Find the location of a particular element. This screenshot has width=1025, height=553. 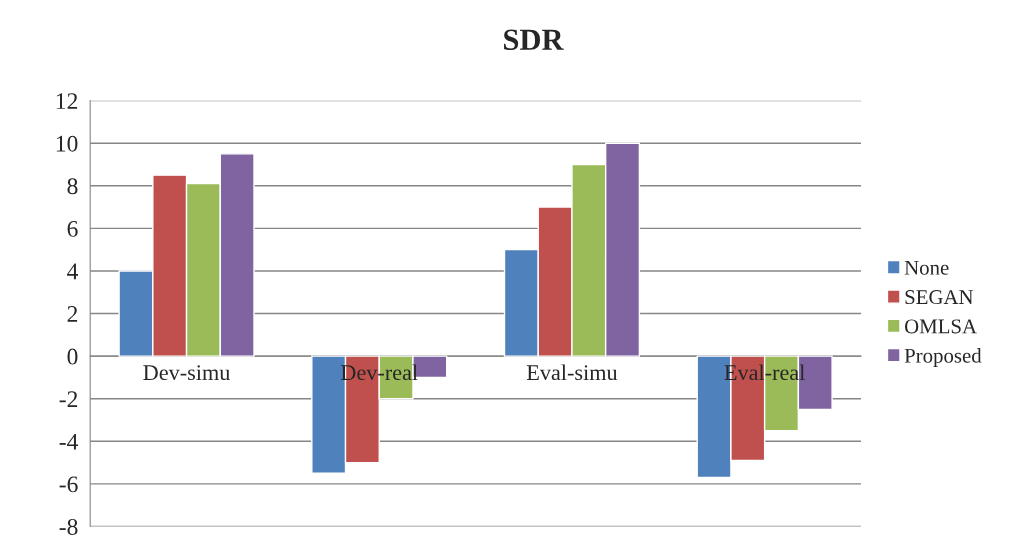

x-tick-label: Eval-simu is located at coordinates (572, 372).